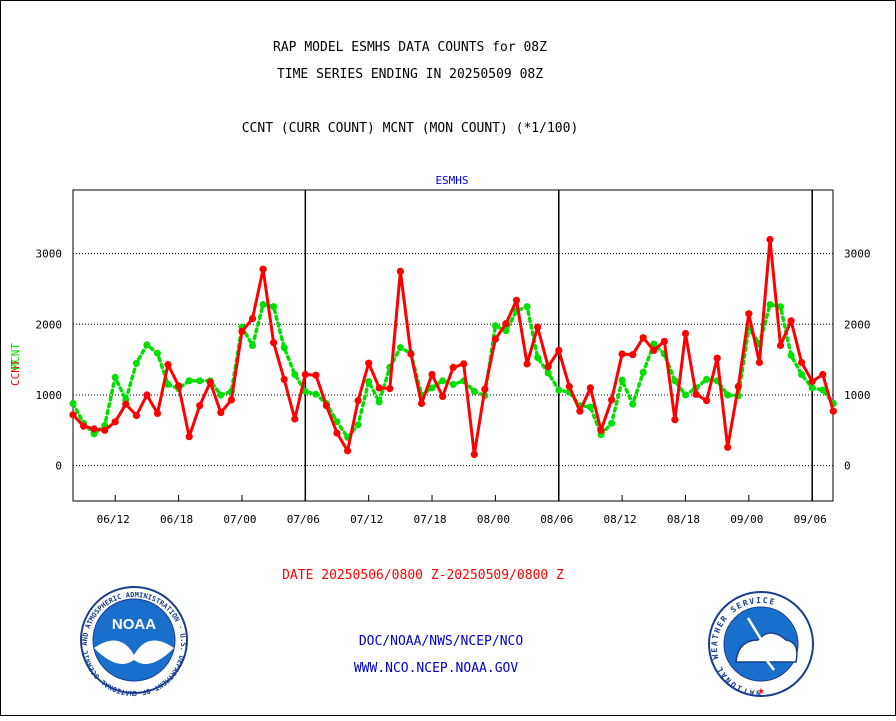  I want to click on y-tick-label-left: 1000, so click(49, 395).